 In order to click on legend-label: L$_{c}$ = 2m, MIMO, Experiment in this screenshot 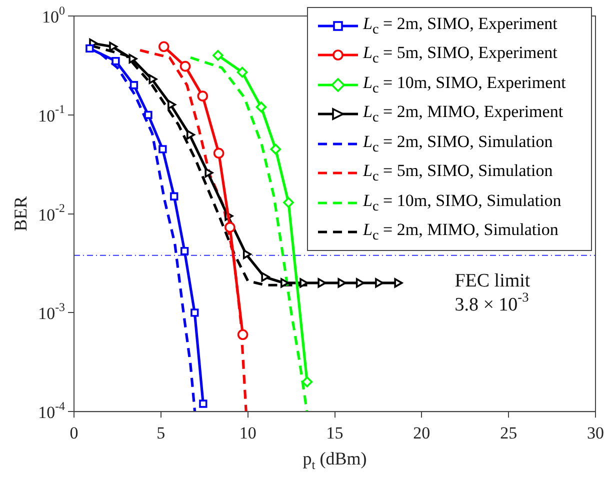, I will do `click(463, 114)`.